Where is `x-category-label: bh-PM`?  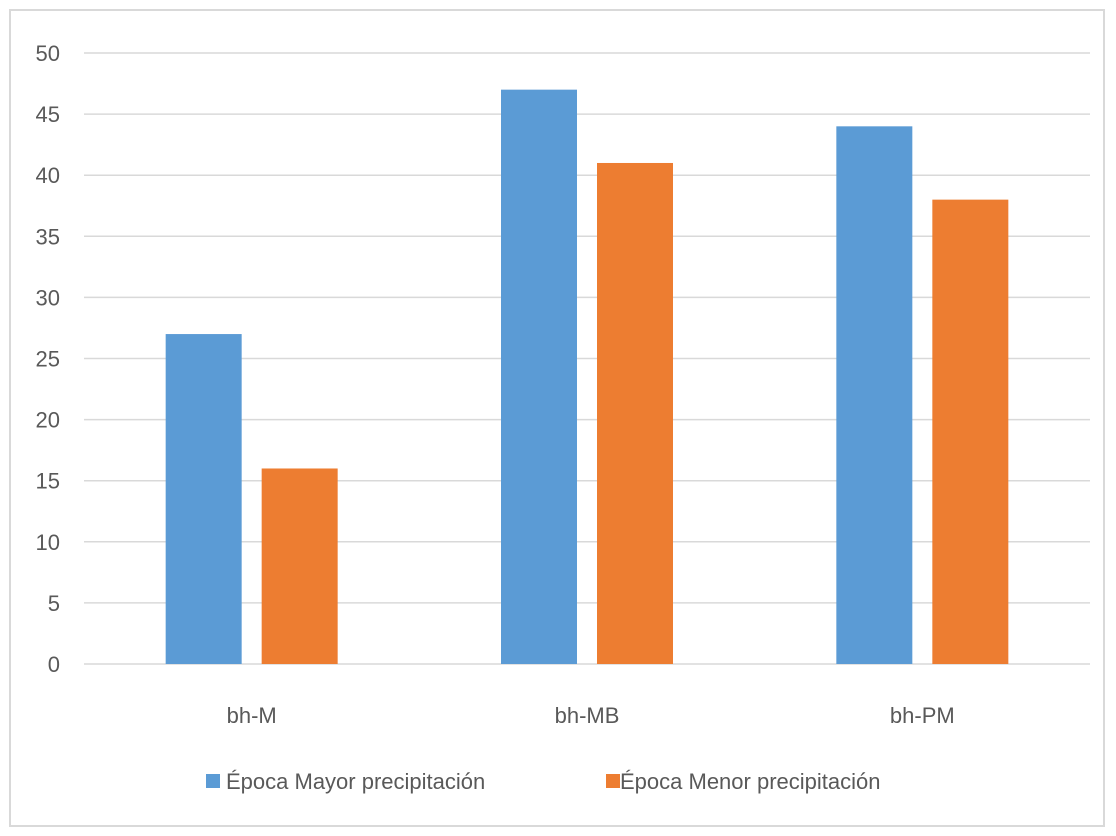 x-category-label: bh-PM is located at coordinates (922, 715).